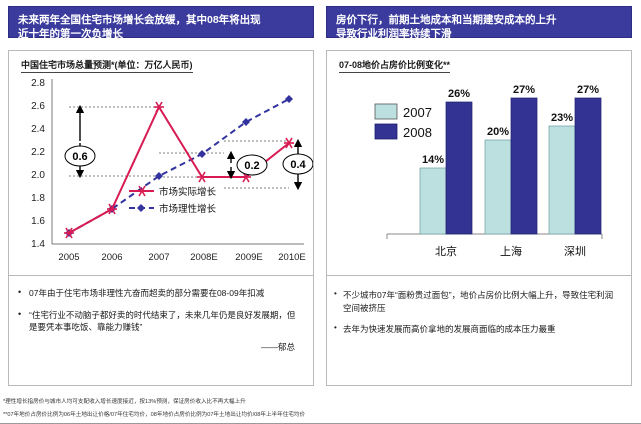  I want to click on right-header-line2: 导致行业利润率持续下滑, so click(394, 34).